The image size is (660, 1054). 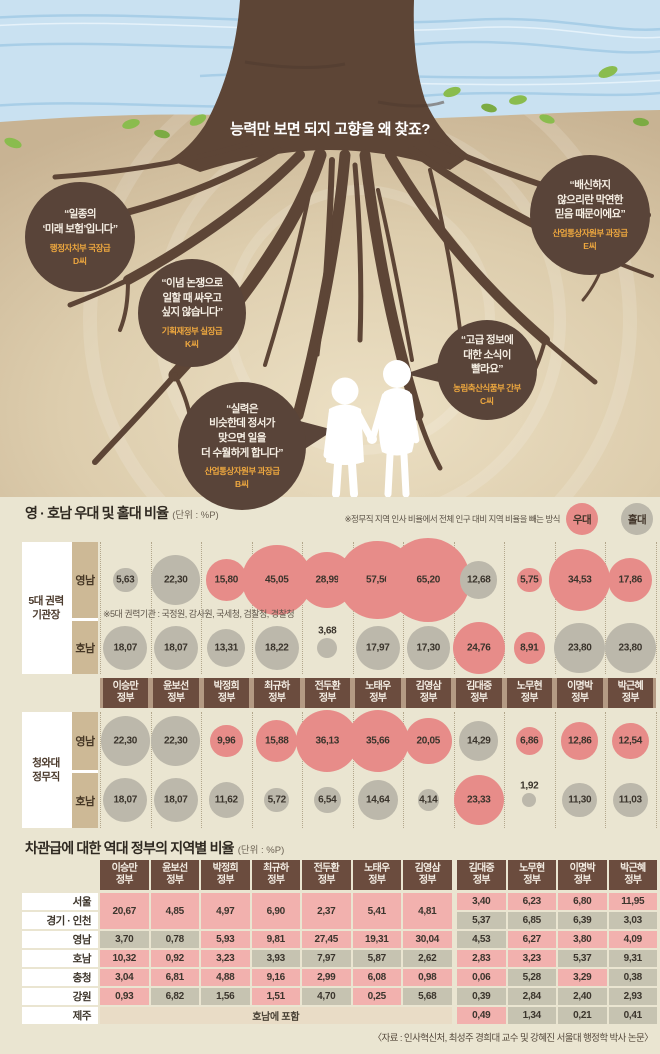 I want to click on table-cell: 6,08, so click(x=376, y=977).